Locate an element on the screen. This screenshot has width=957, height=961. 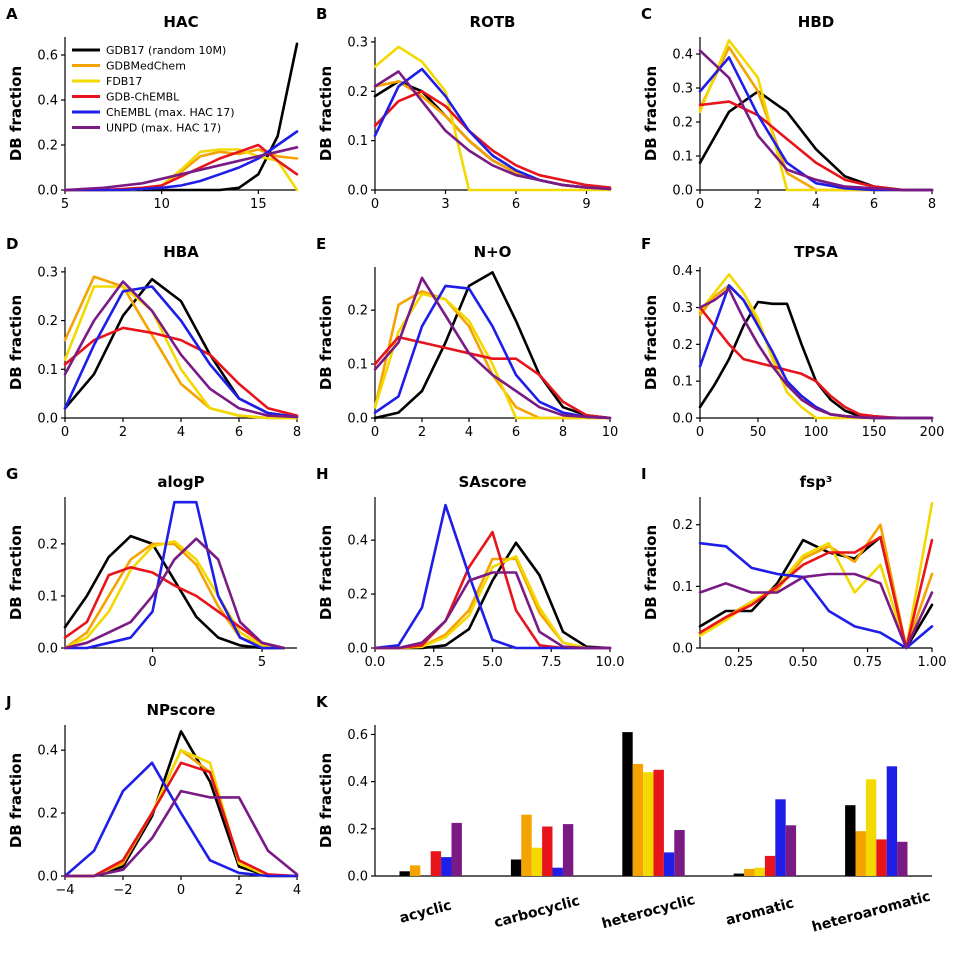
panel-label: D is located at coordinates (12, 244).